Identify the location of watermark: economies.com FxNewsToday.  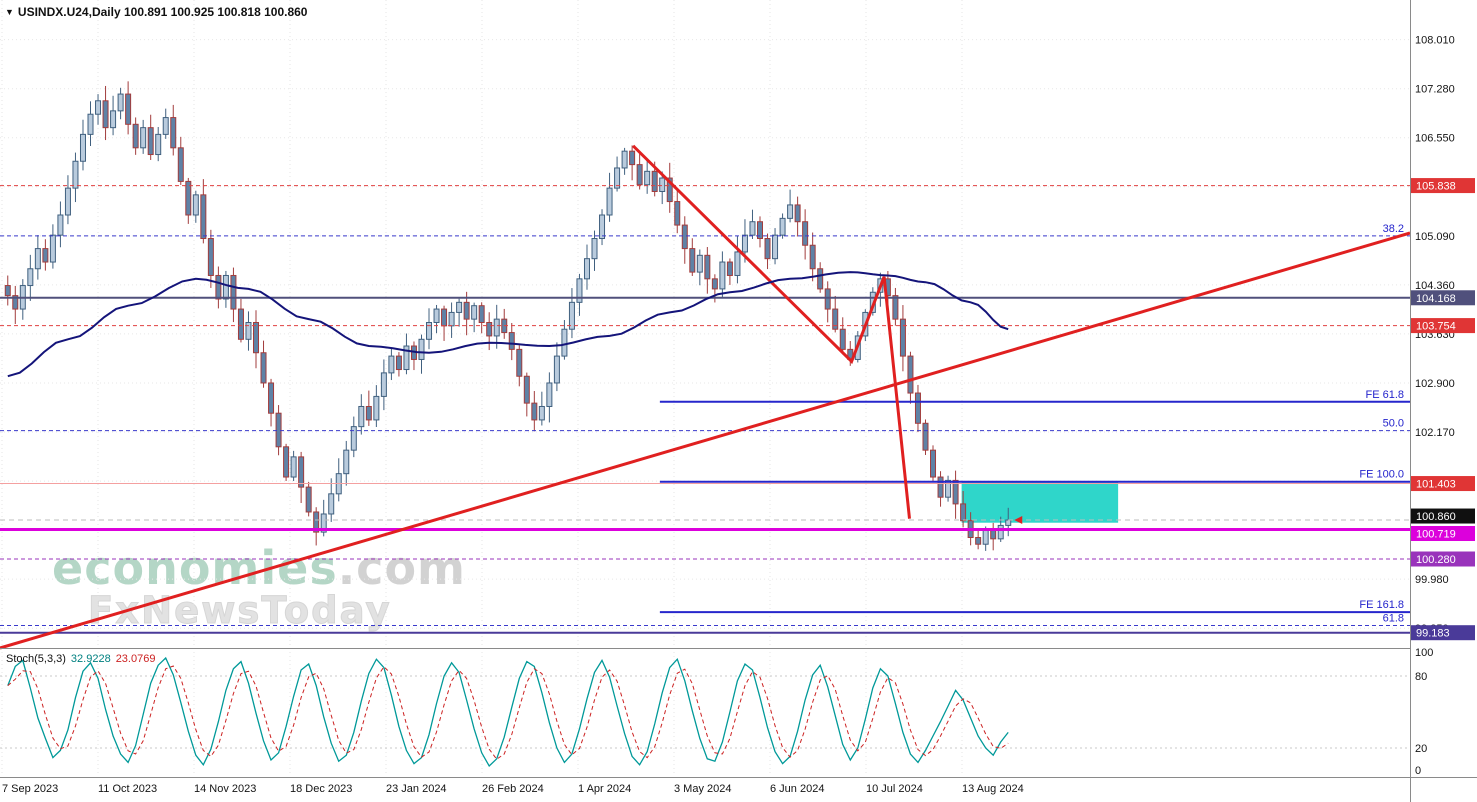
(259, 587).